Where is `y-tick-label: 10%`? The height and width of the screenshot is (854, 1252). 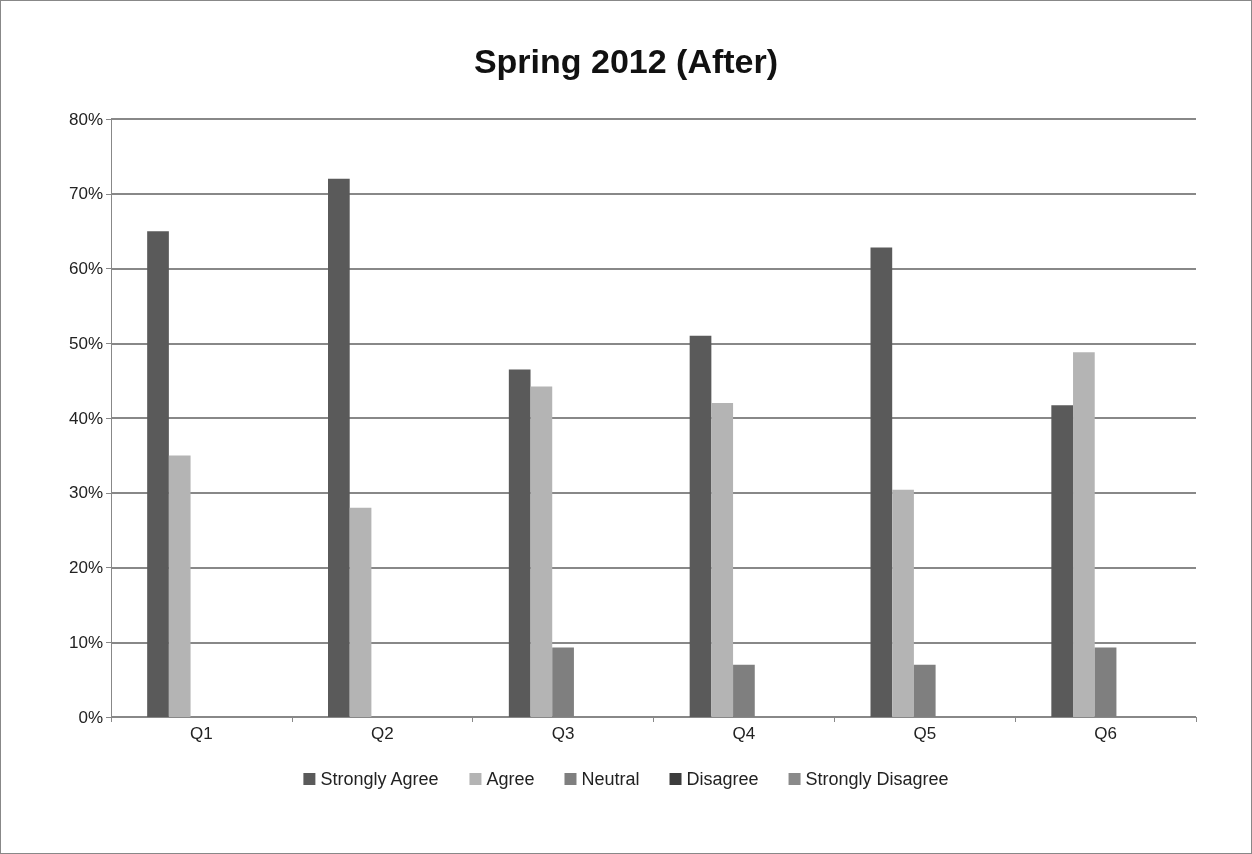 y-tick-label: 10% is located at coordinates (85, 642).